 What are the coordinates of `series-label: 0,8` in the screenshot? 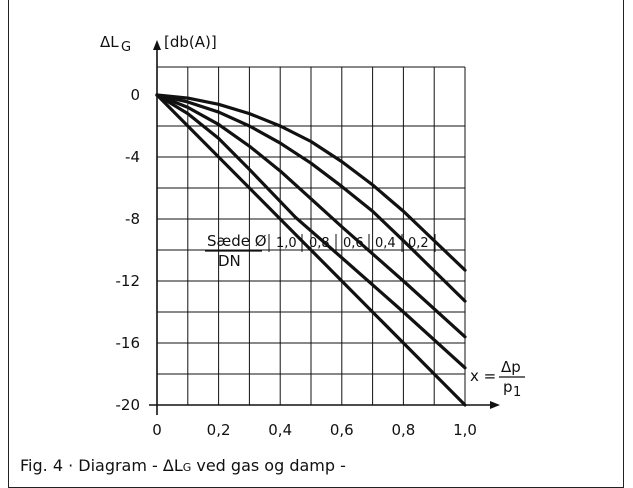 It's located at (319, 243).